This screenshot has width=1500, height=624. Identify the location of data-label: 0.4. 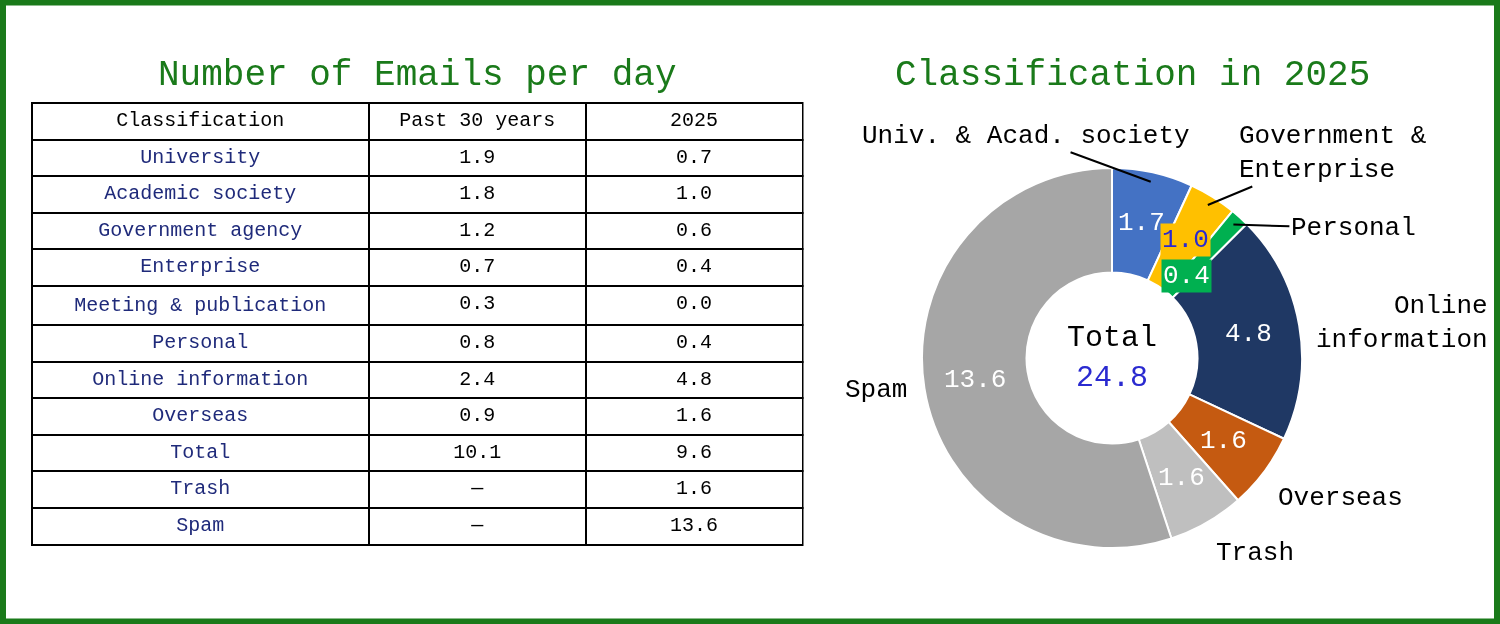
(1186, 276).